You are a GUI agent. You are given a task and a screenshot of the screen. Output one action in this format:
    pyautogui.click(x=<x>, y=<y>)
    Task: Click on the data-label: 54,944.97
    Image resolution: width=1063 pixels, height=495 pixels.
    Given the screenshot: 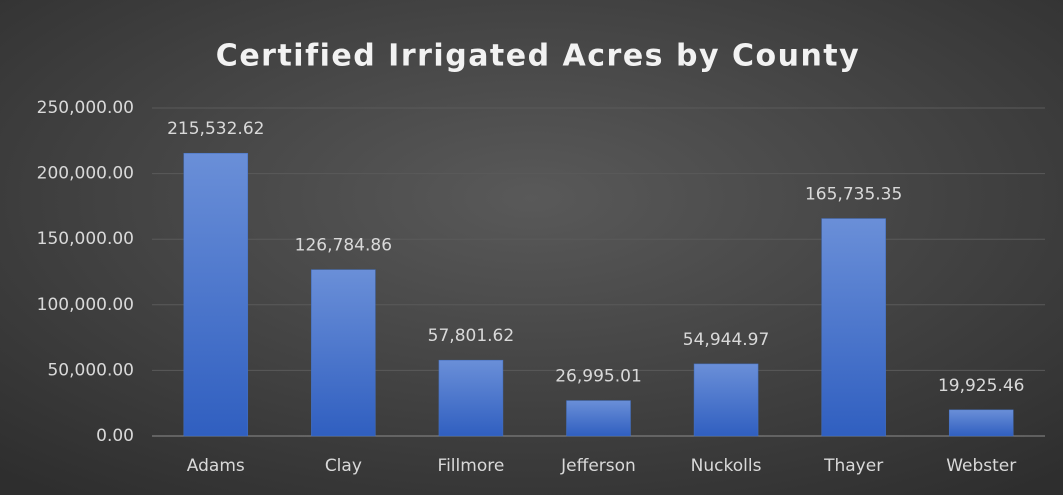 What is the action you would take?
    pyautogui.click(x=726, y=340)
    